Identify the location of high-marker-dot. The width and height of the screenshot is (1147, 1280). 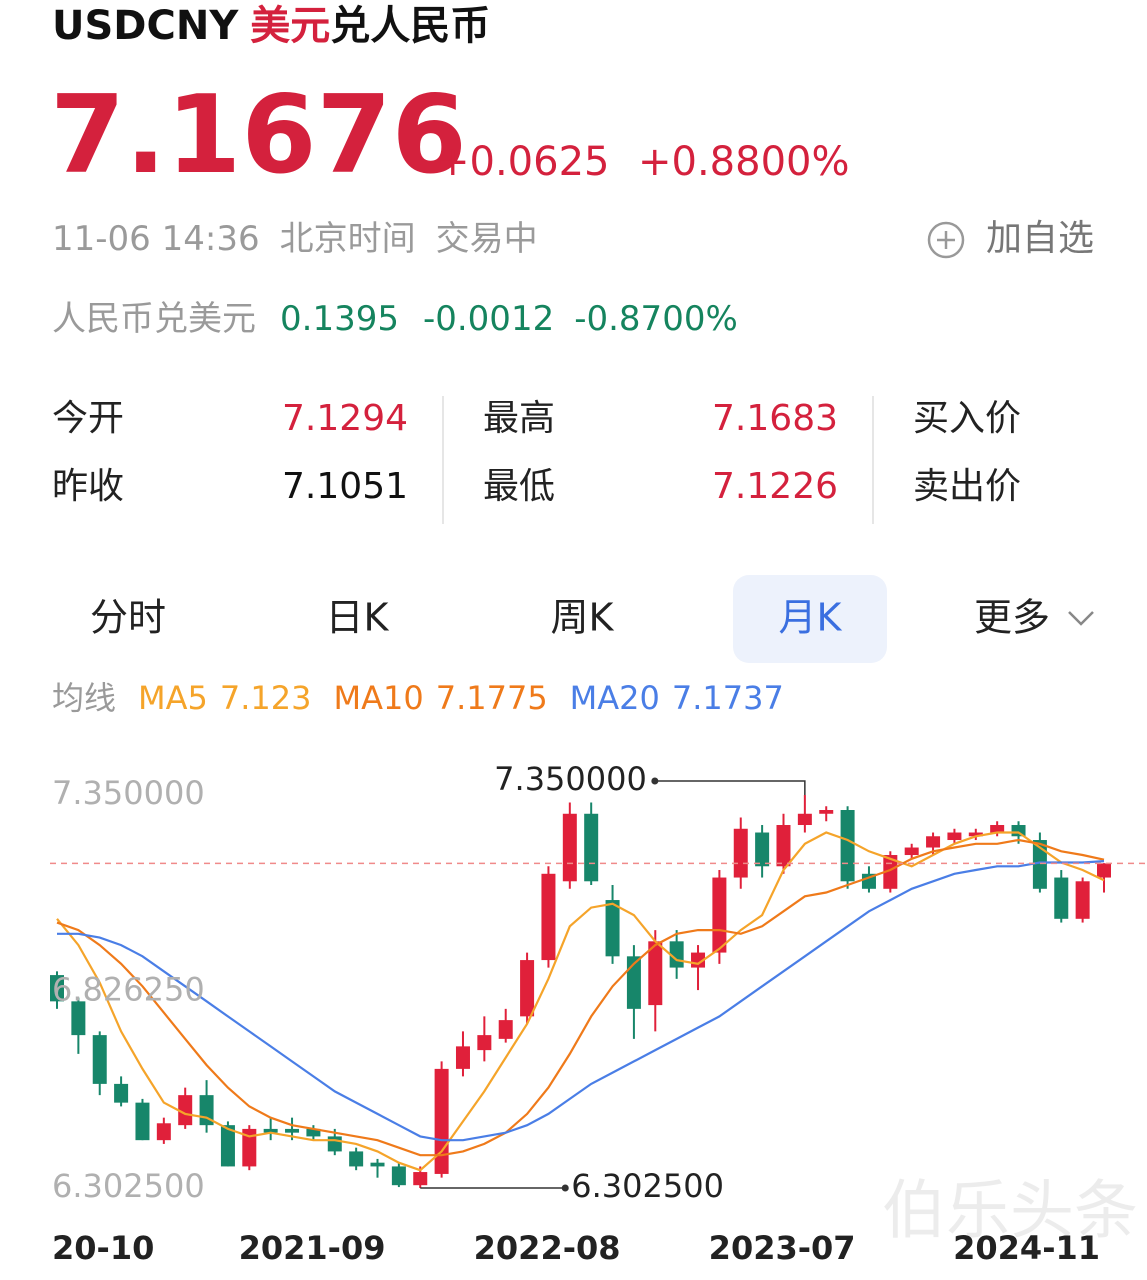
(655, 781).